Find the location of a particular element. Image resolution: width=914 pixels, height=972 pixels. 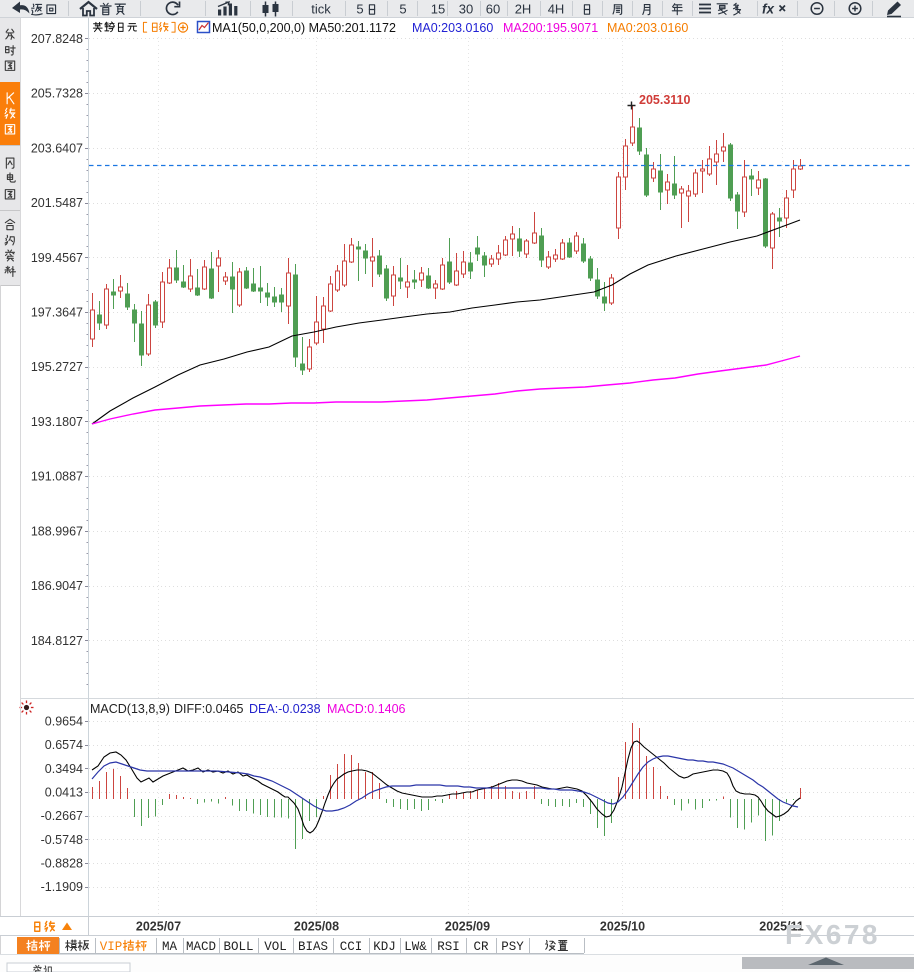

svg-text: RSI is located at coordinates (448, 947).